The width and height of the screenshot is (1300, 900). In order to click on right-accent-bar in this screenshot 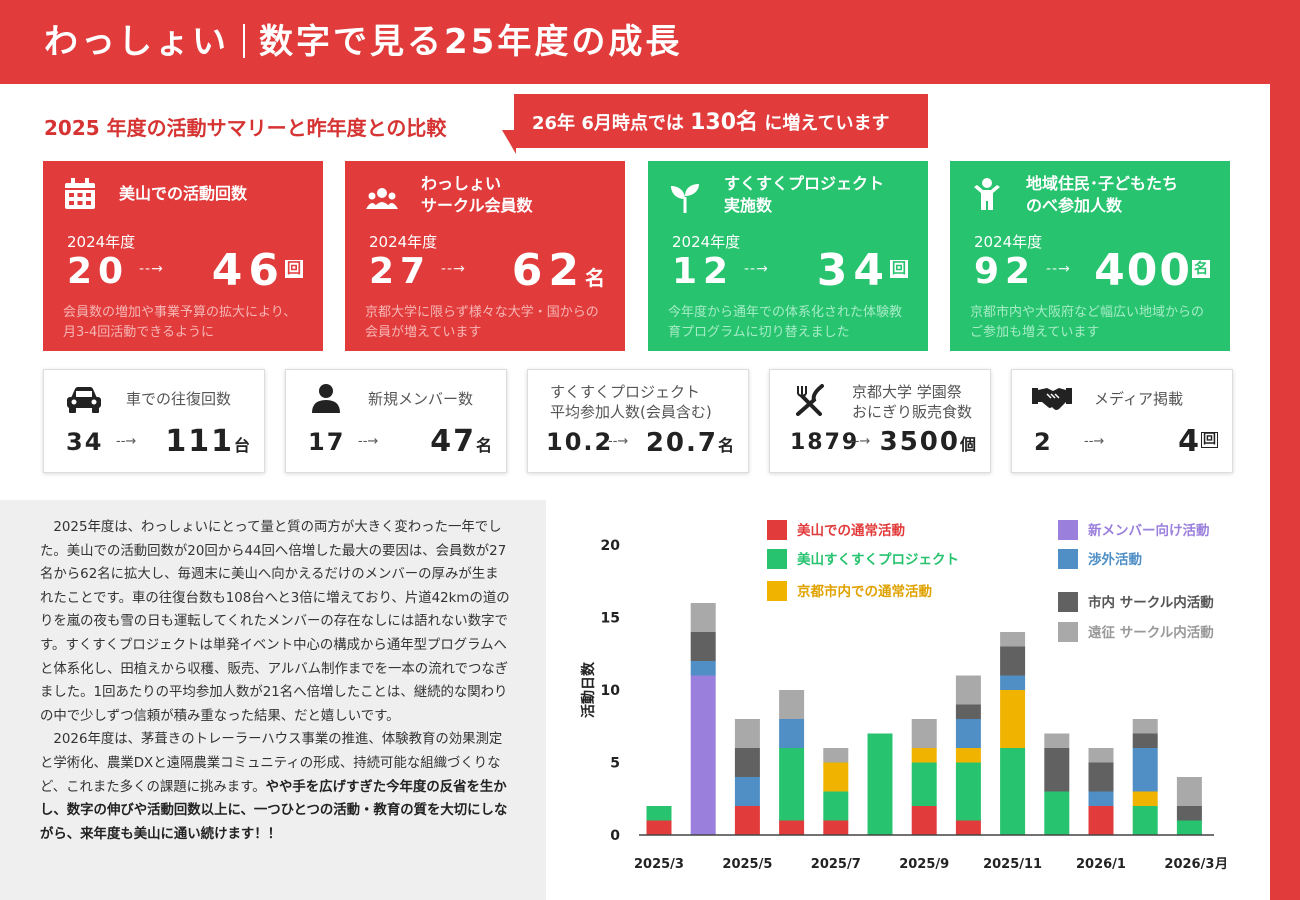, I will do `click(1285, 492)`.